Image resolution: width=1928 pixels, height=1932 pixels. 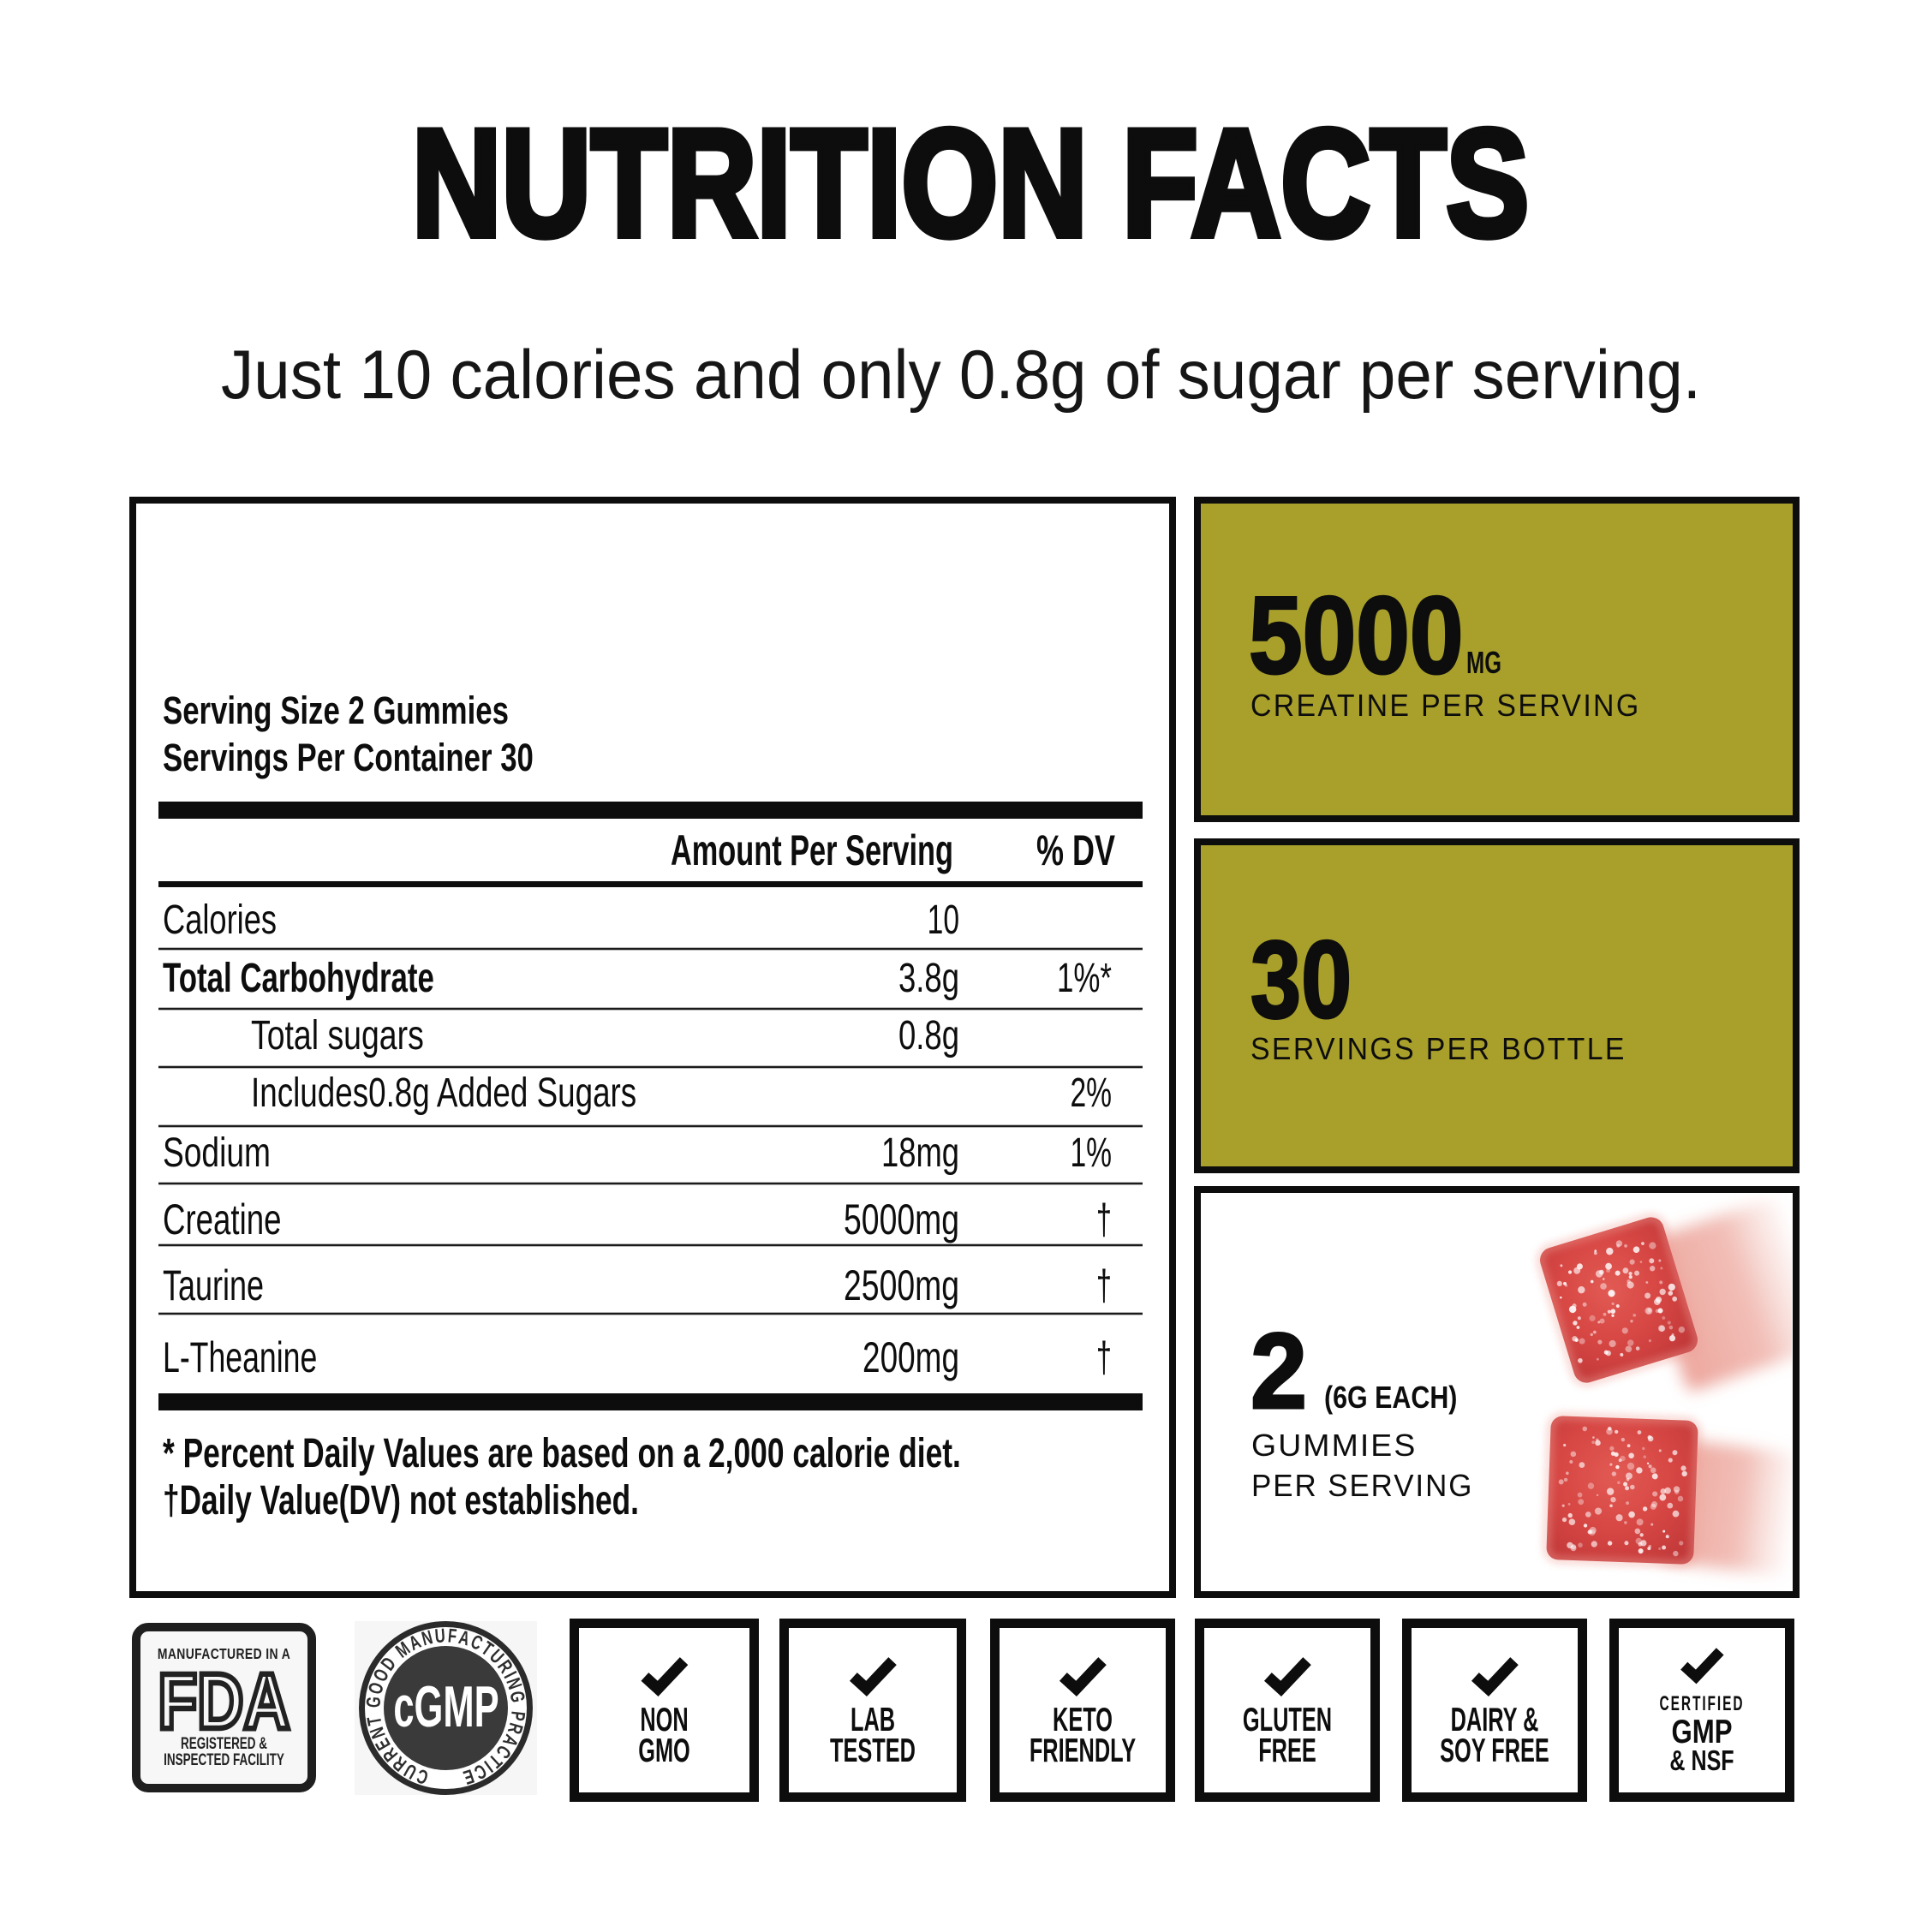 What do you see at coordinates (1083, 1749) in the screenshot?
I see `svg-text: FRIENDLY` at bounding box center [1083, 1749].